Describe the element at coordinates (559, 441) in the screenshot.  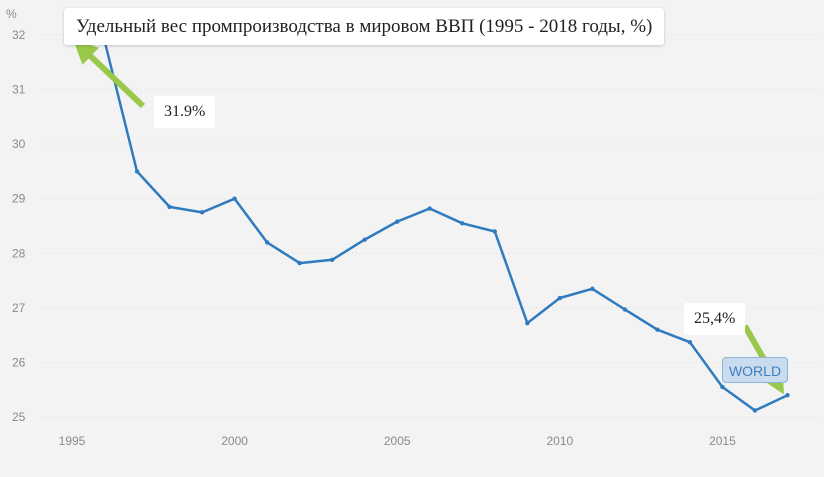
I see `x-tick-label: 2010` at that location.